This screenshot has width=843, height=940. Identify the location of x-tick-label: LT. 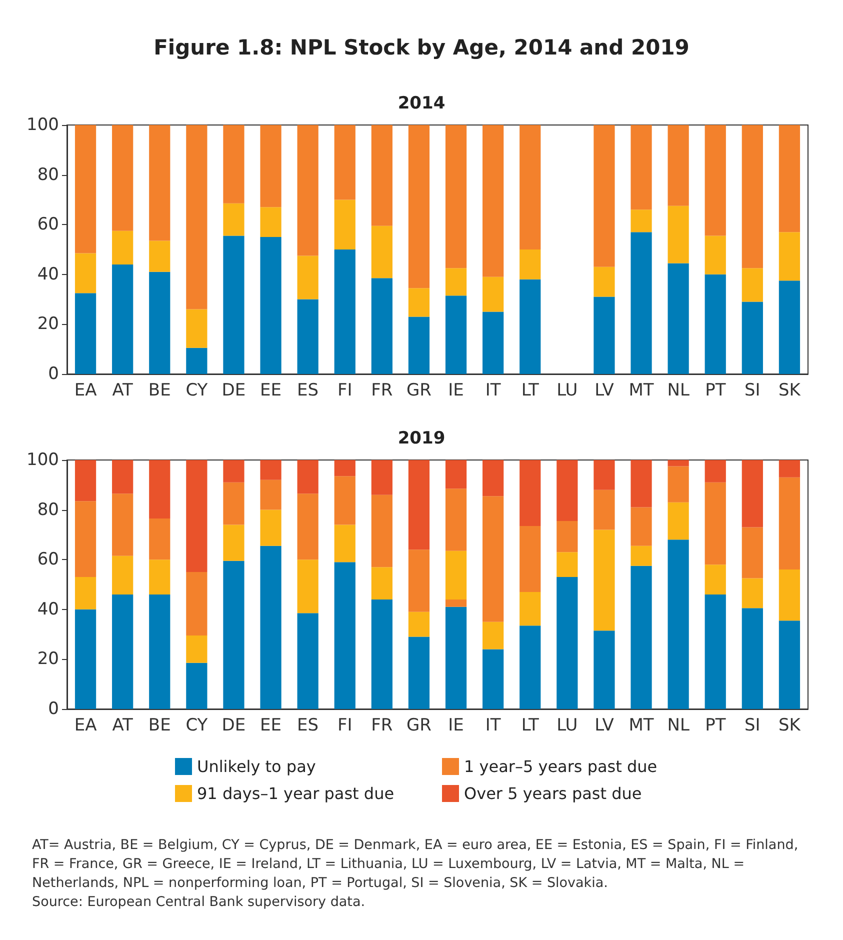
(530, 726).